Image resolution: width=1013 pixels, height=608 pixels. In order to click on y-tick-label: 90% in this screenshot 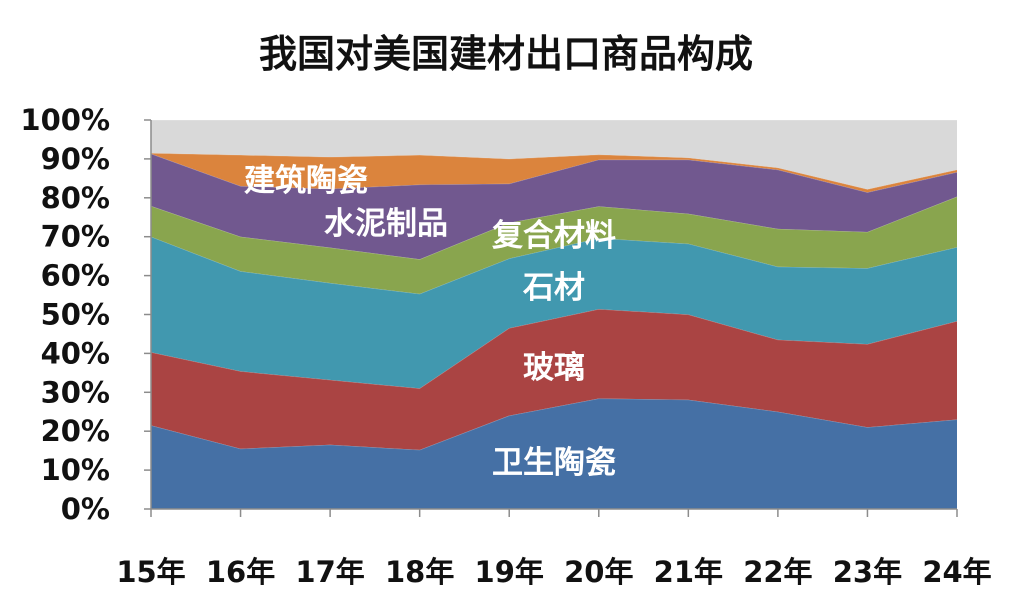, I will do `click(75, 159)`.